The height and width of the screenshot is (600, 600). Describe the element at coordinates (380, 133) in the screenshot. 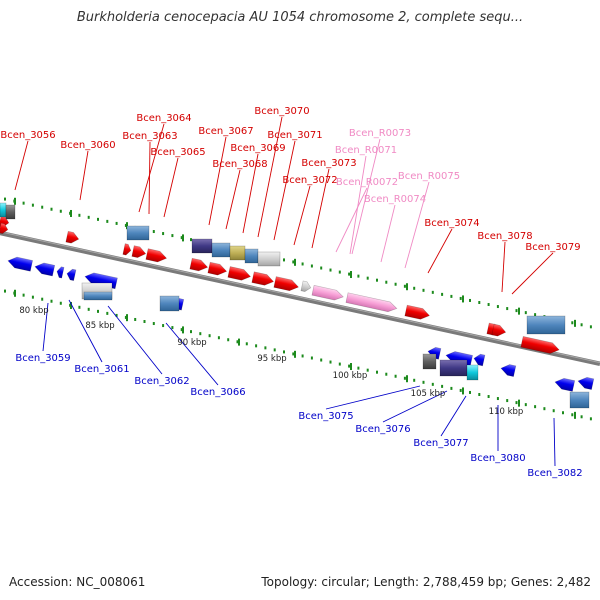

I see `rna-gene-label: Bcen_R0073` at that location.